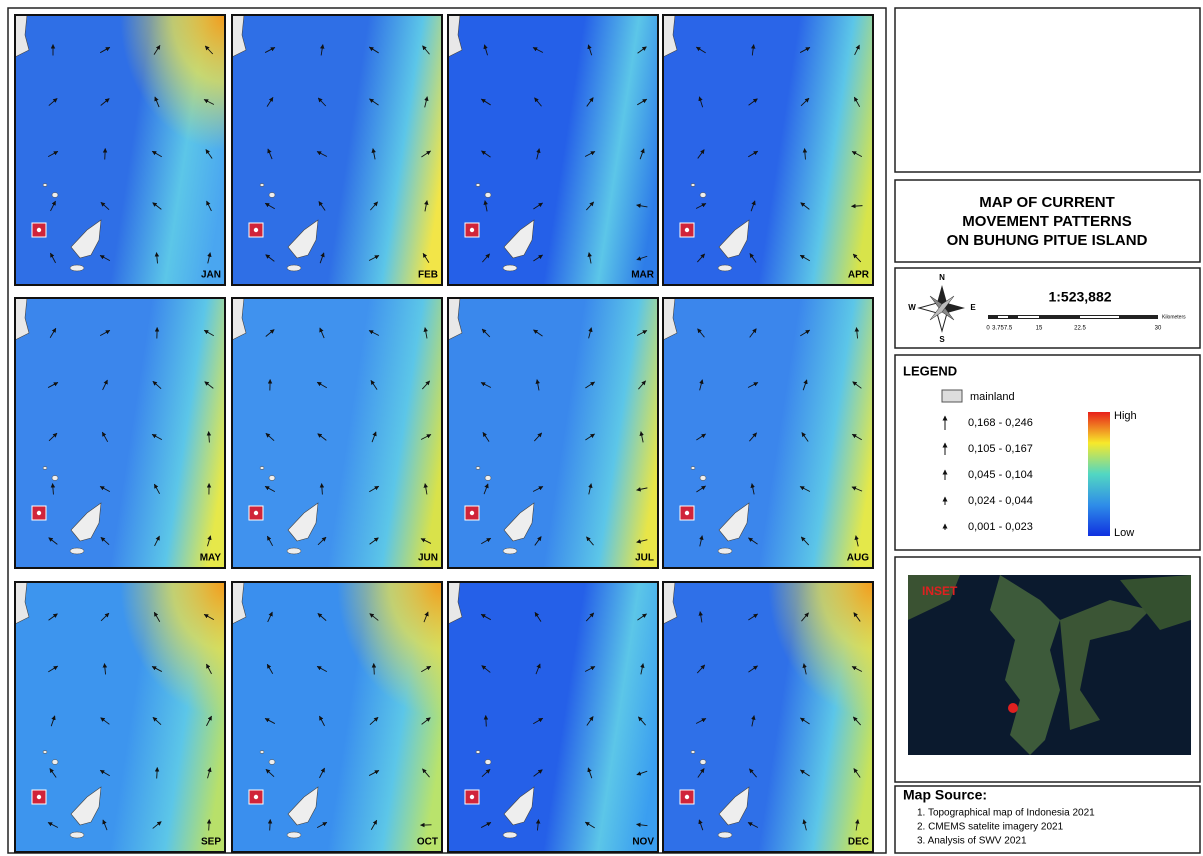  What do you see at coordinates (553, 150) in the screenshot?
I see `panel-fill` at bounding box center [553, 150].